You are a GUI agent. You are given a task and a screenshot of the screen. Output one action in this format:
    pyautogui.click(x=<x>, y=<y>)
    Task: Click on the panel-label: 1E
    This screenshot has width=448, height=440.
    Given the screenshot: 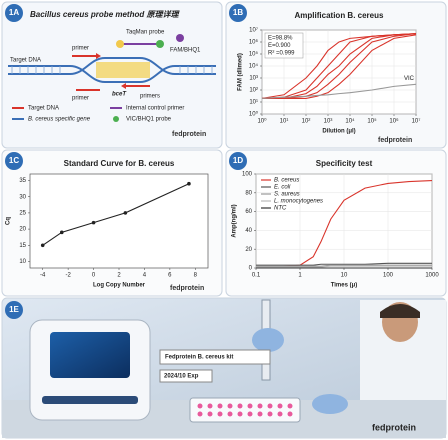 What is the action you would take?
    pyautogui.click(x=14, y=309)
    